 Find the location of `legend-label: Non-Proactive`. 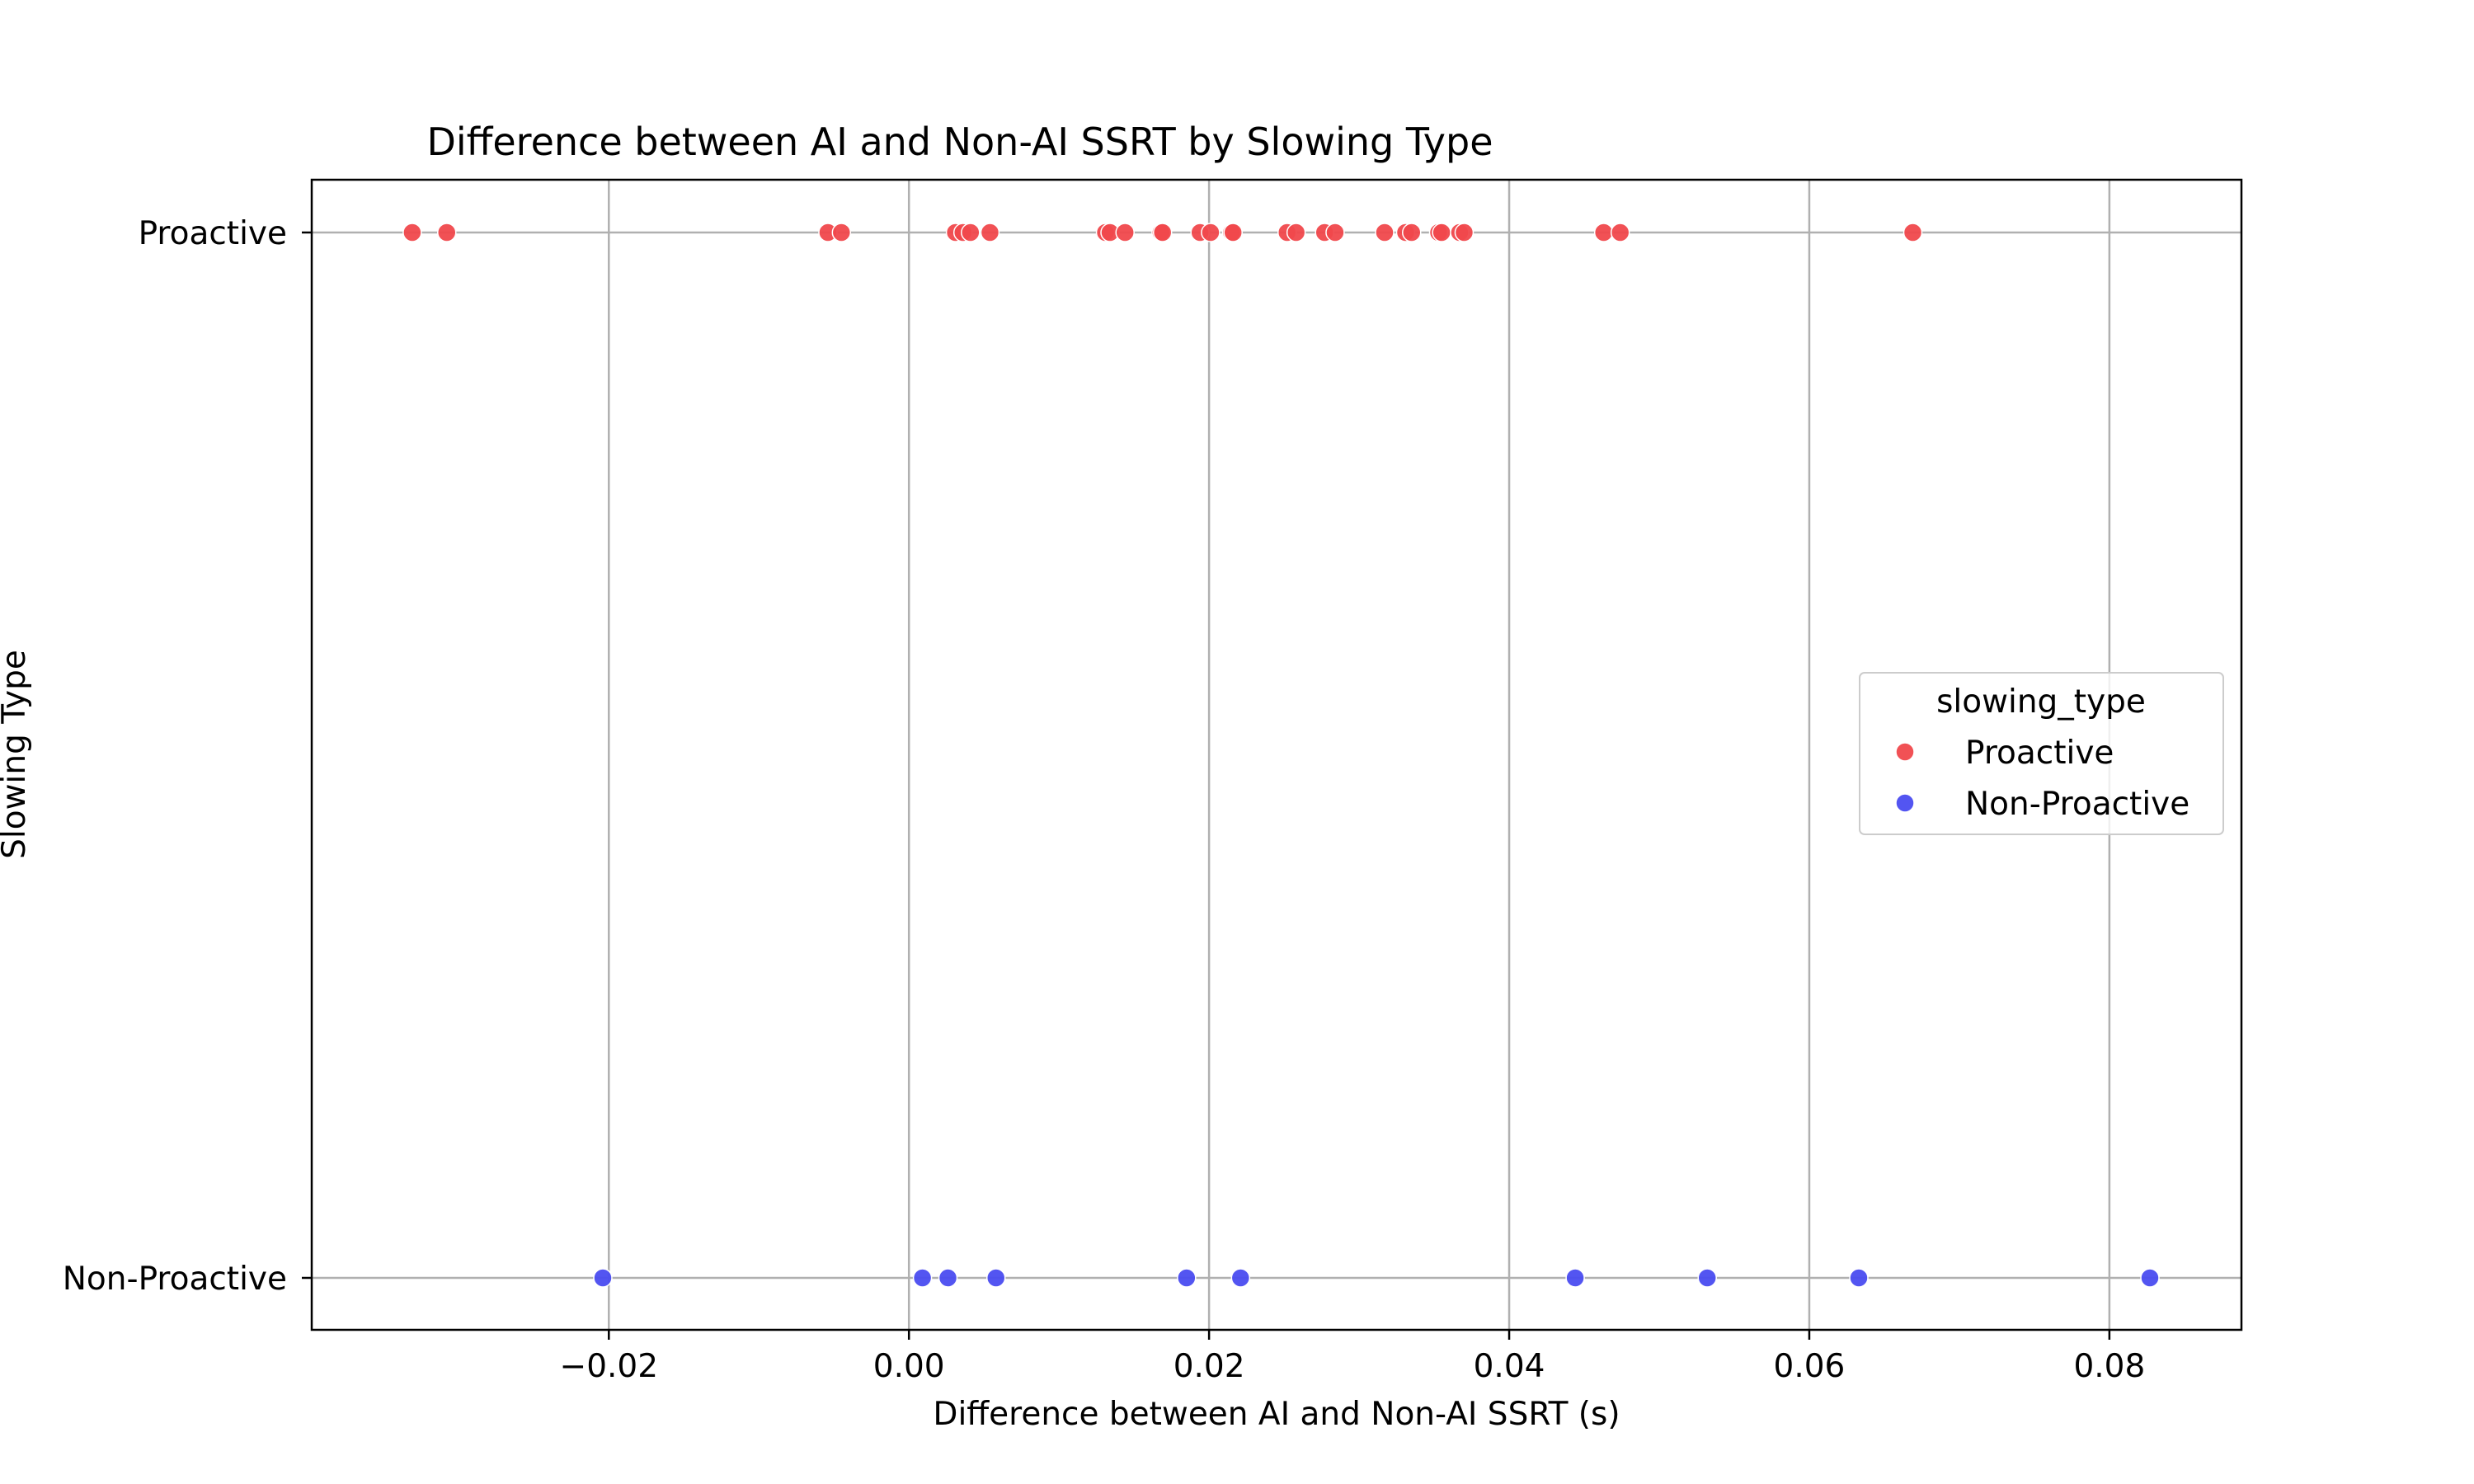

legend-label: Non-Proactive is located at coordinates (2077, 804).